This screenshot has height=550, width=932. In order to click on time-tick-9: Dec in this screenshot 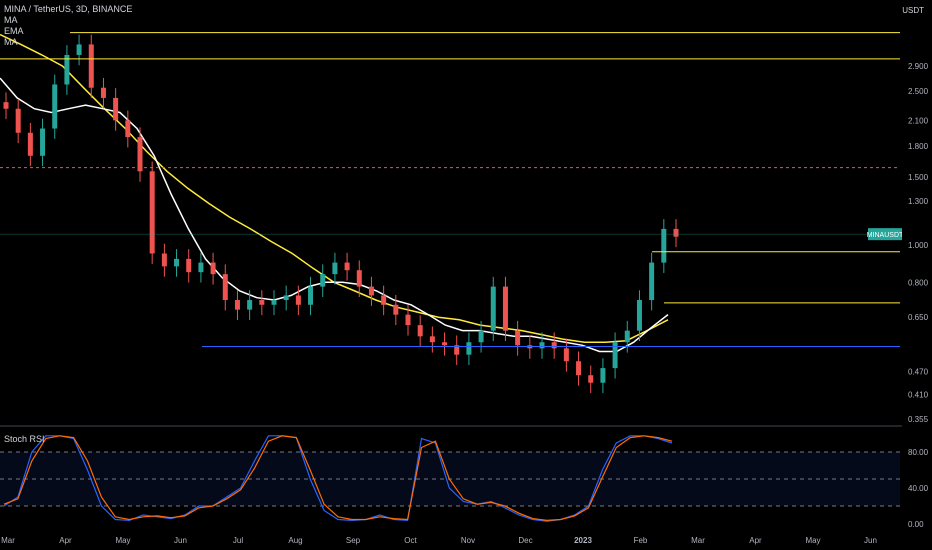, I will do `click(525, 540)`.